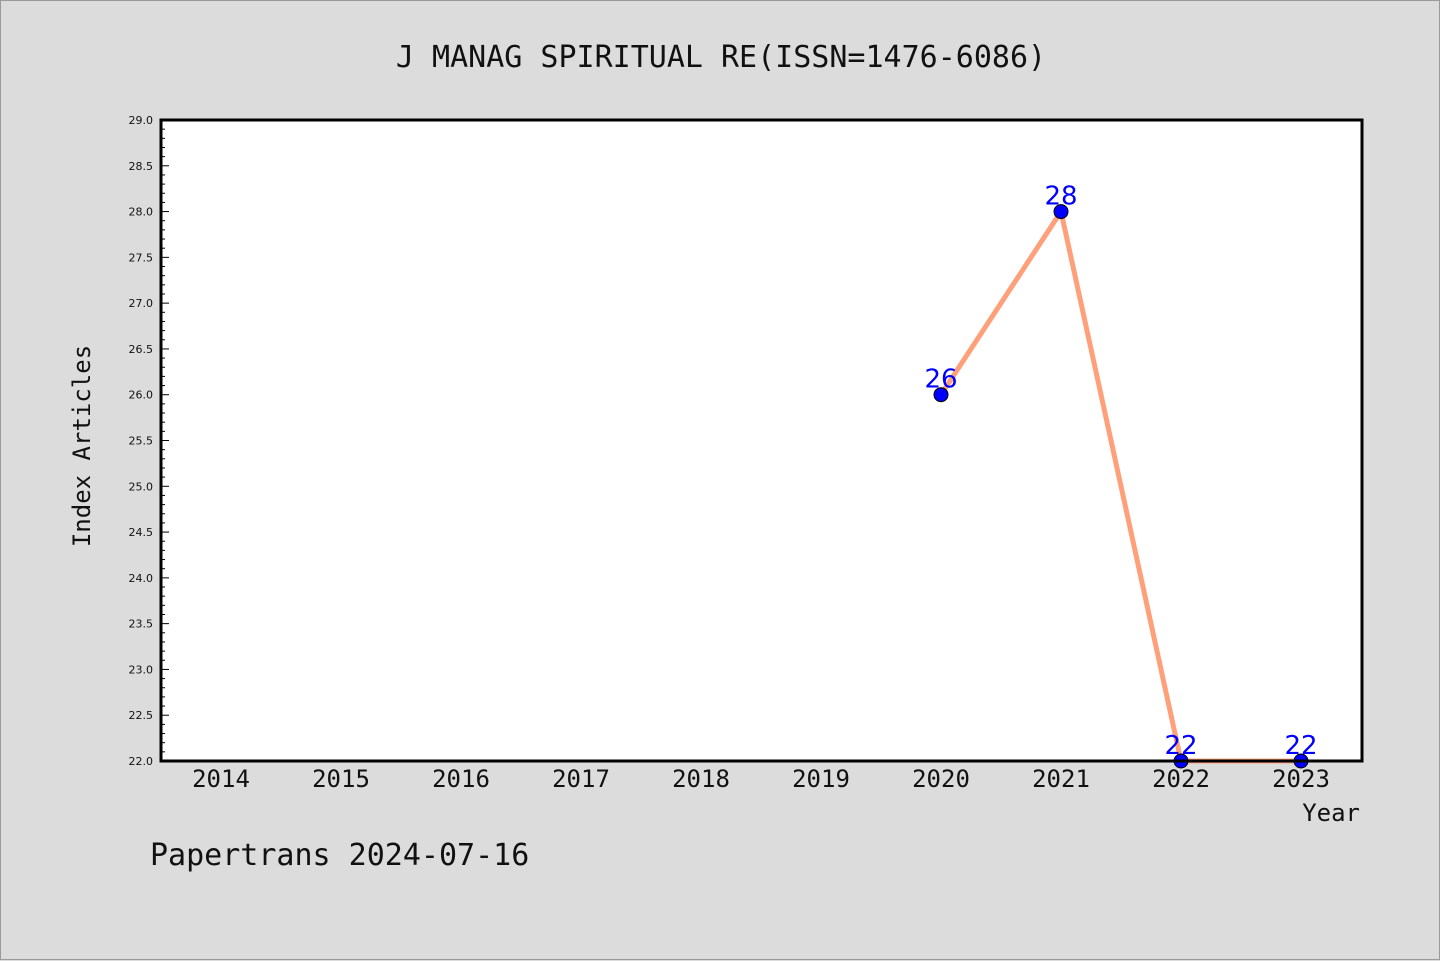  I want to click on x-tick-label: 2021, so click(1061, 779).